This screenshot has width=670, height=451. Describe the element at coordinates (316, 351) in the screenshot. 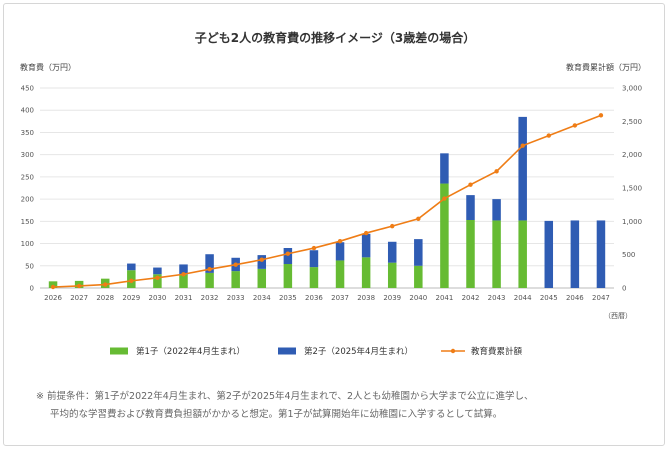

I see `legend: 第1子（2022年4月生まれ） 第2子（2025年4月生まれ） 教育費累計額` at that location.